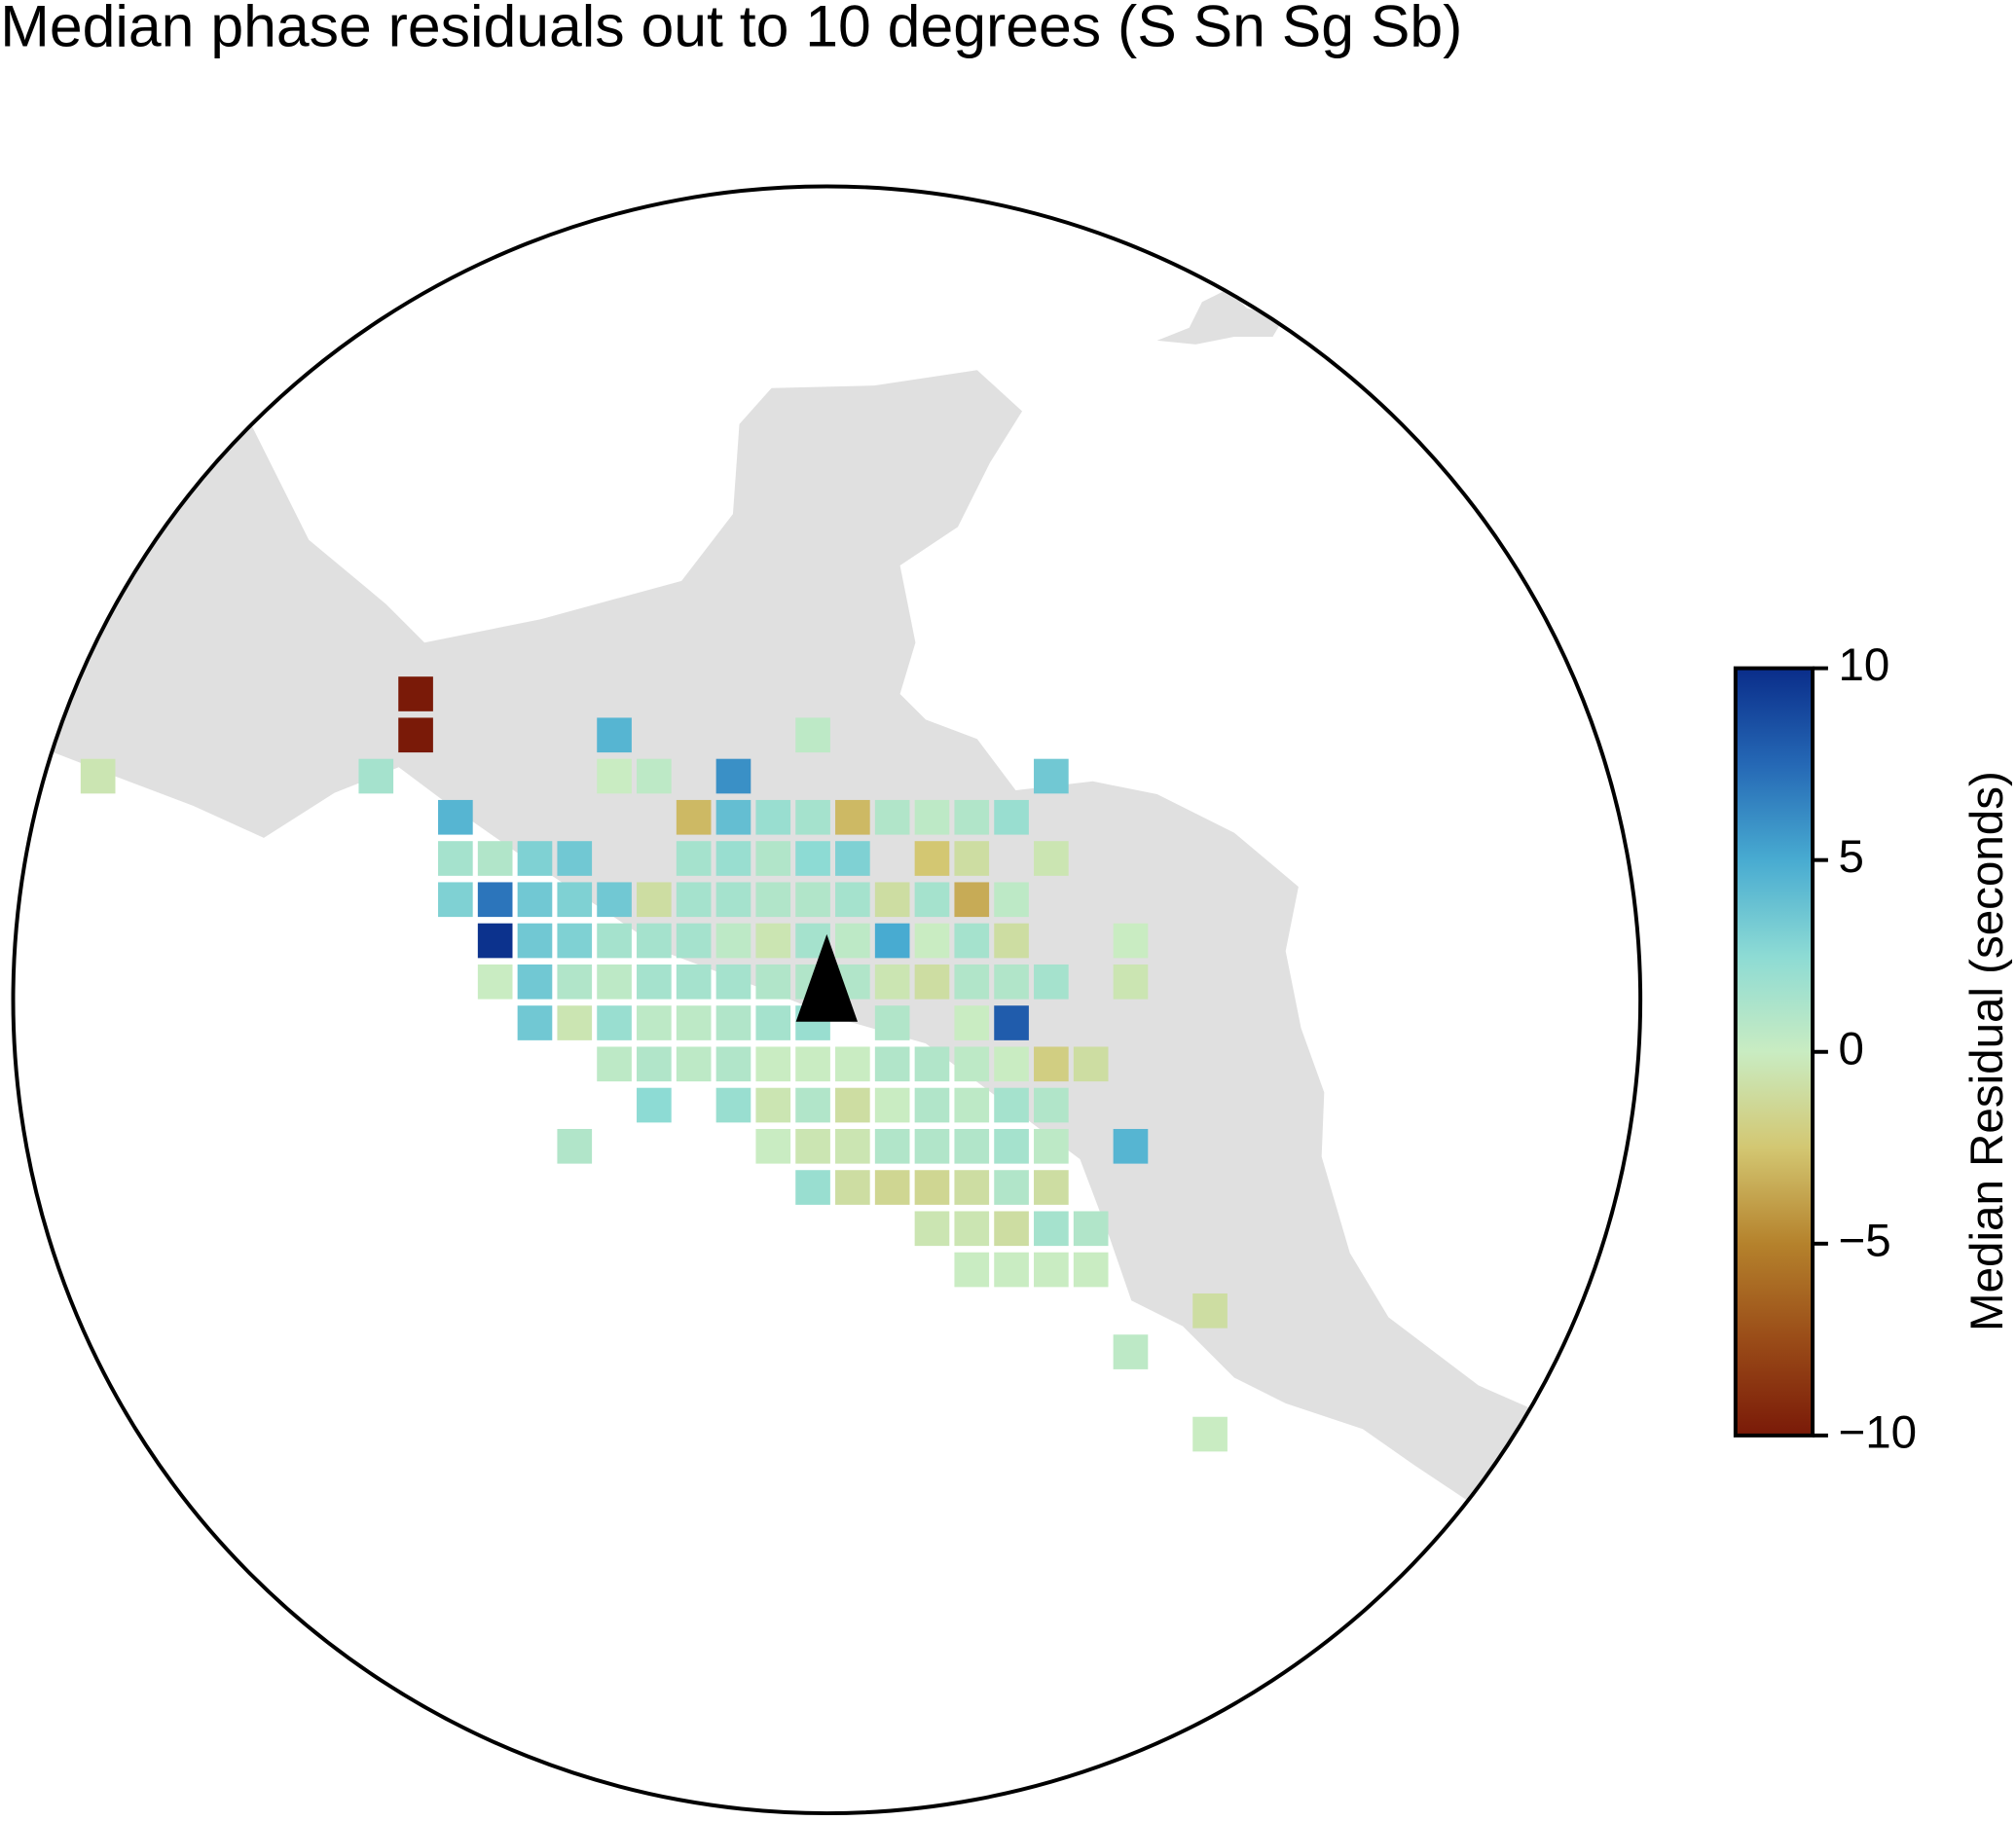  I want to click on colorbar-tick-label: −5, so click(1864, 1240).